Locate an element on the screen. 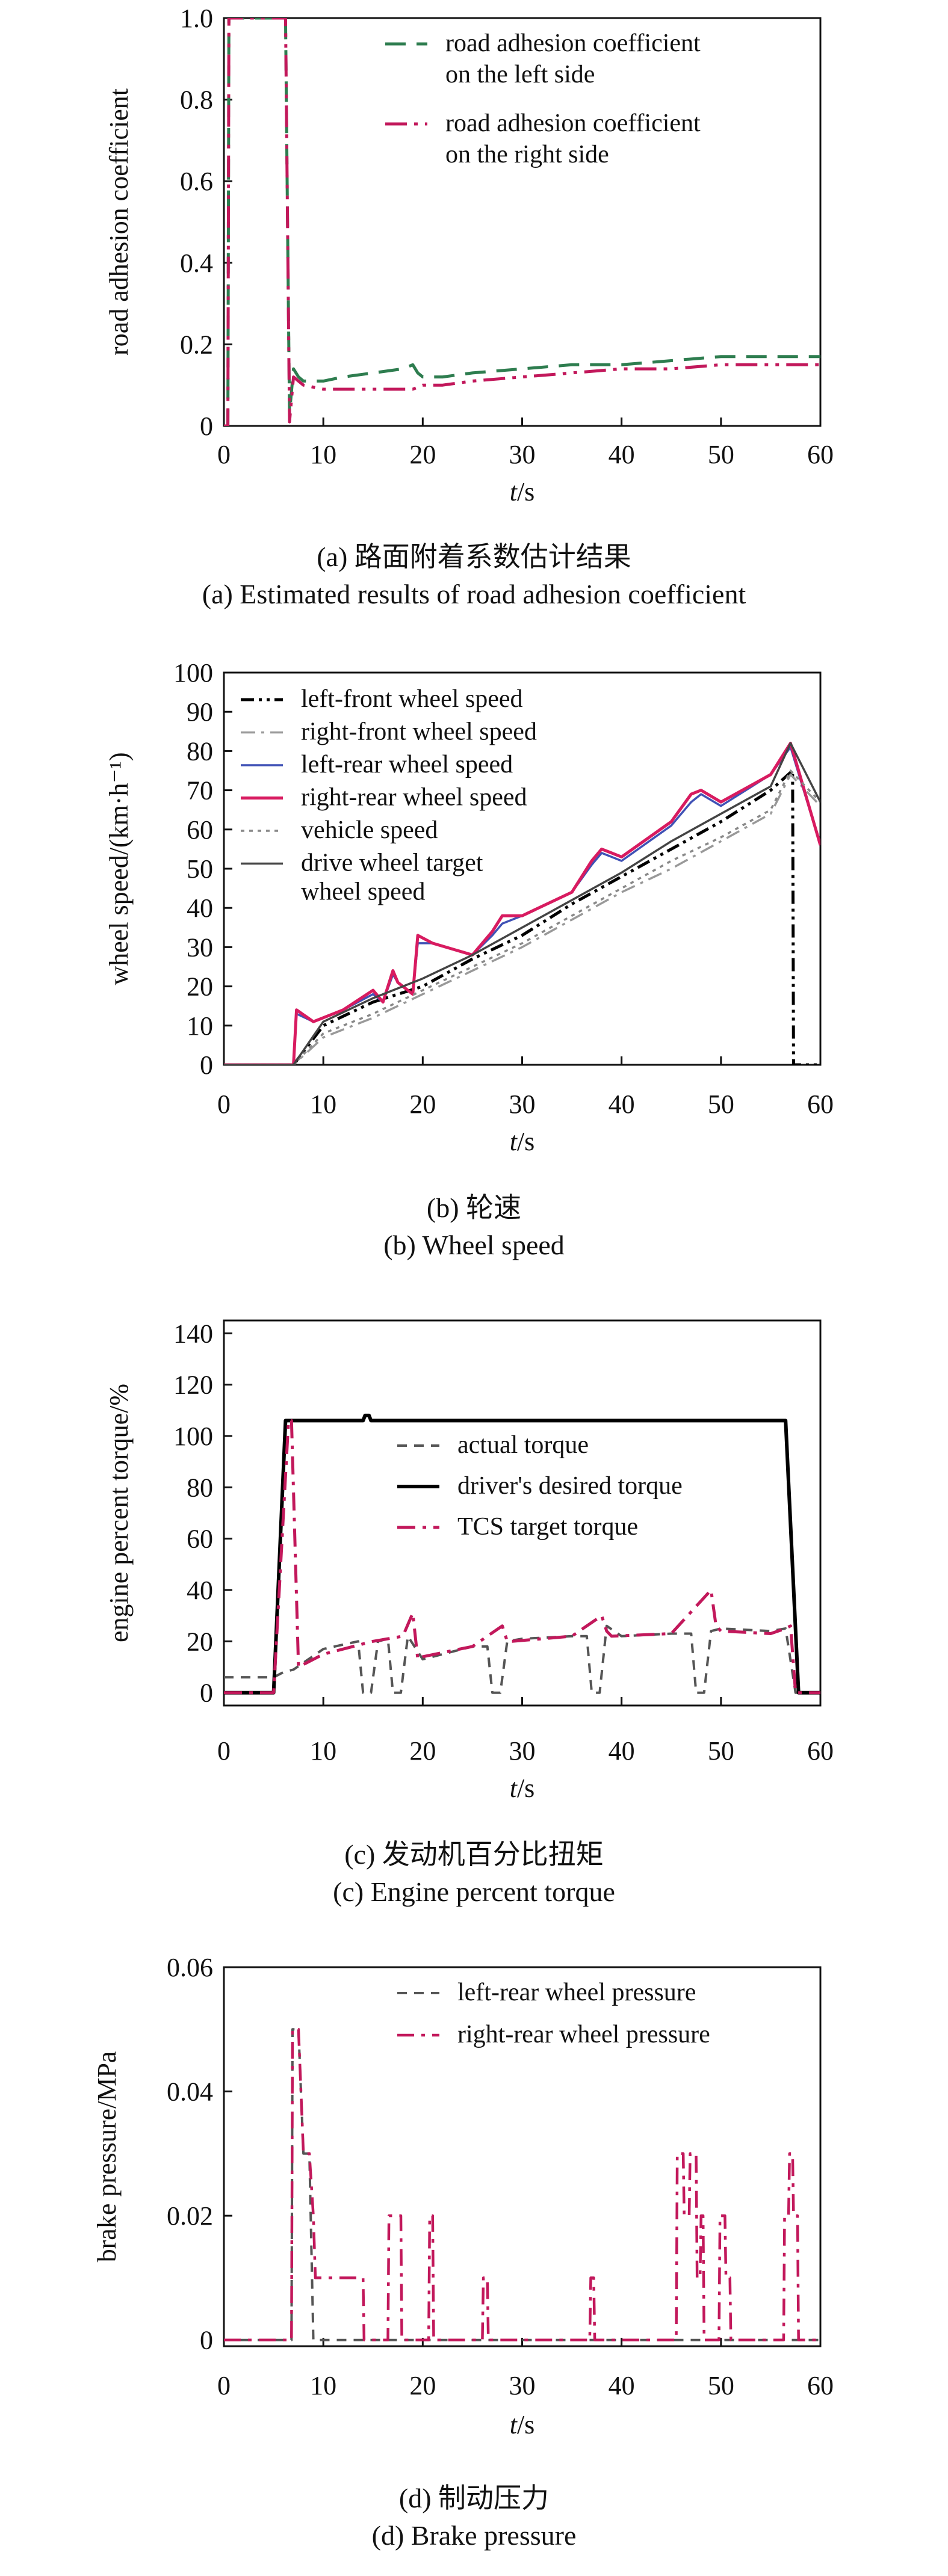  legend-label: right-rear wheel speed is located at coordinates (414, 798).